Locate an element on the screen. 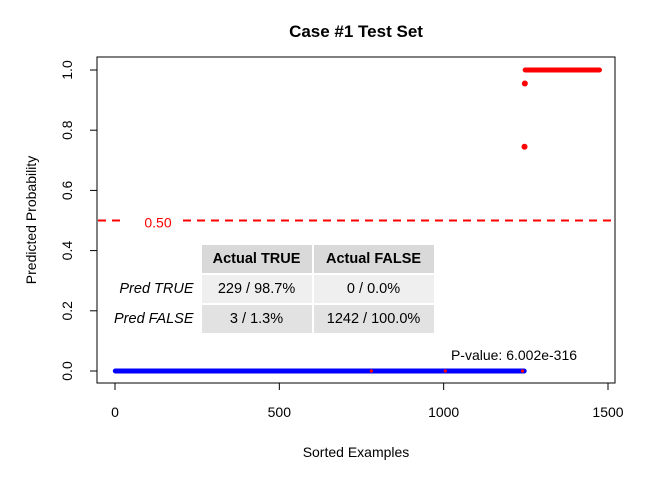  confusion-header-row: Actual TRUE Actual FALSE is located at coordinates (271, 259).